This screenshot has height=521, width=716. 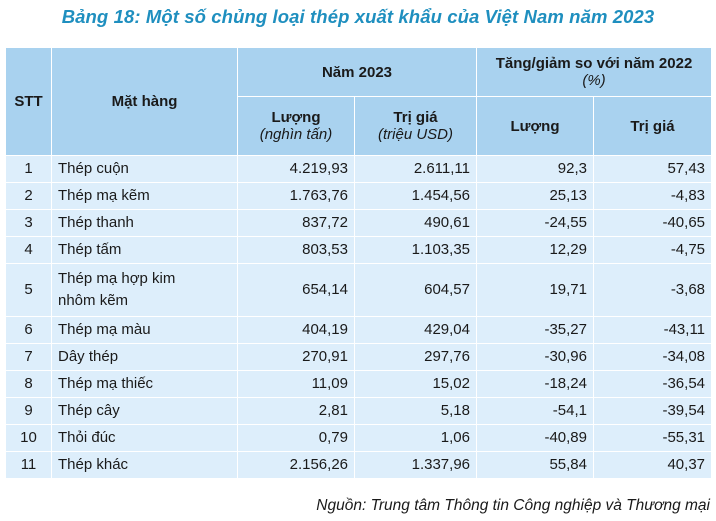 What do you see at coordinates (652, 223) in the screenshot?
I see `row-value-change: -40,65` at bounding box center [652, 223].